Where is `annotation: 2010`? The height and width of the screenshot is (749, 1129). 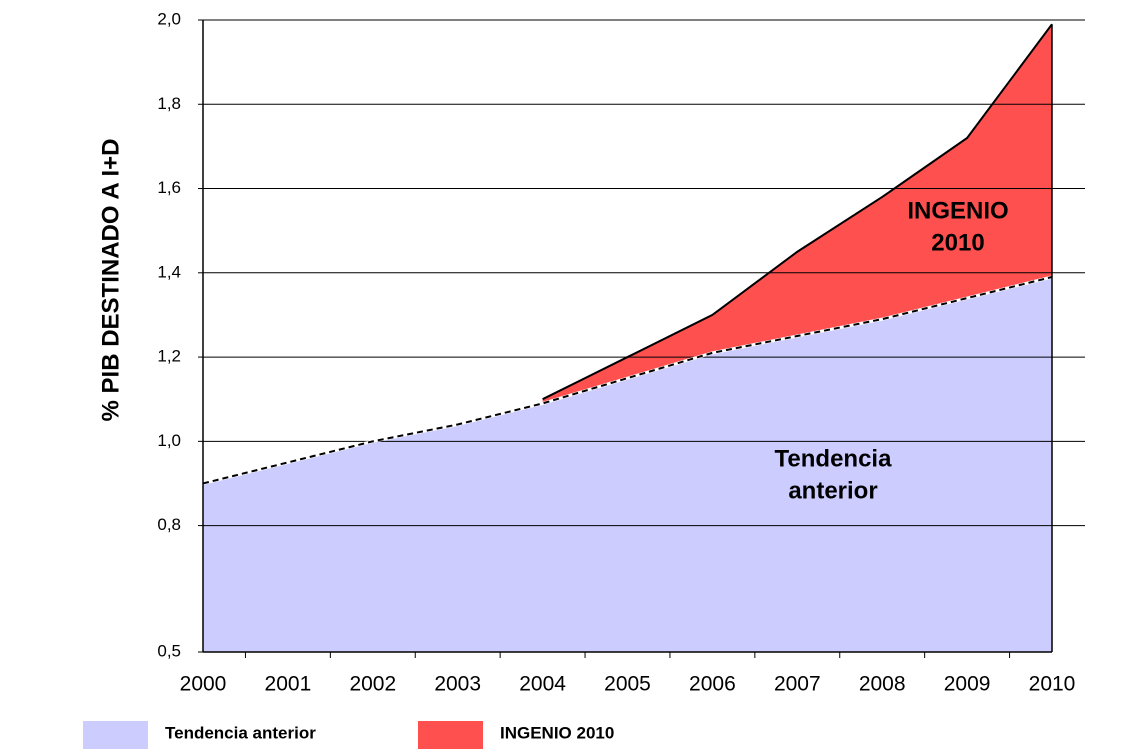 annotation: 2010 is located at coordinates (957, 242).